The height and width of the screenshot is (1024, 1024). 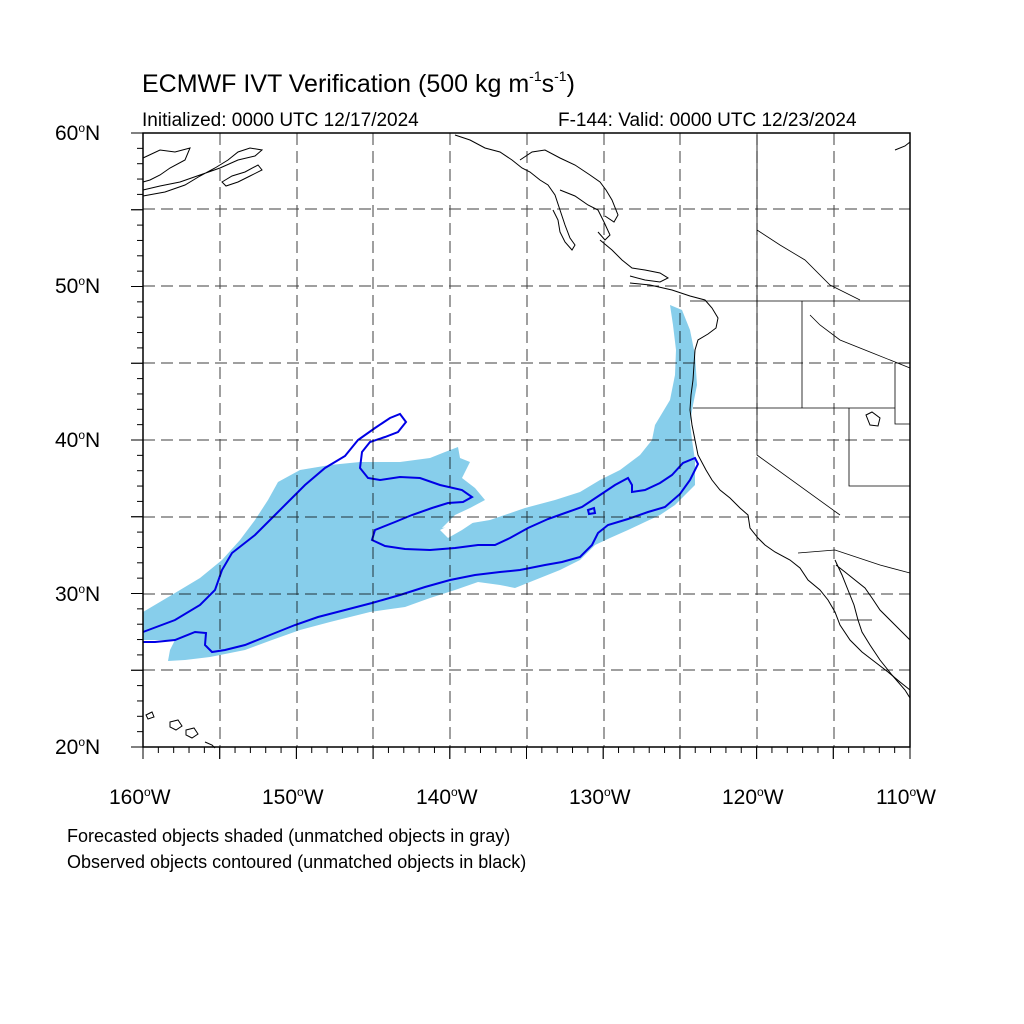 I want to click on state-borders, so click(x=800, y=378).